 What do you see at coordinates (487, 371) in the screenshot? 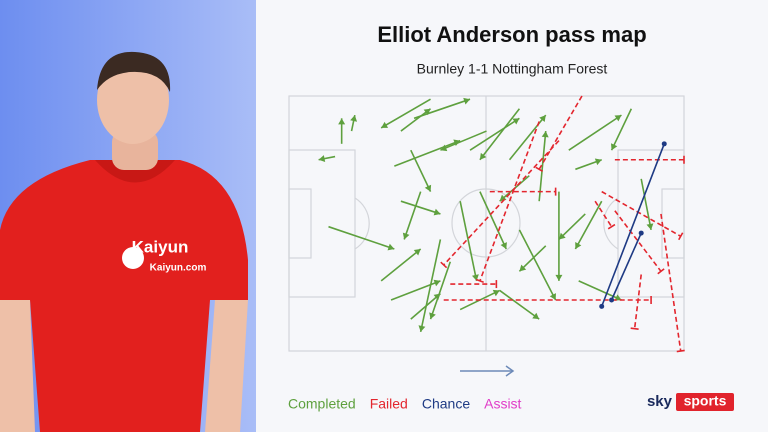
I see `direction-arrow` at bounding box center [487, 371].